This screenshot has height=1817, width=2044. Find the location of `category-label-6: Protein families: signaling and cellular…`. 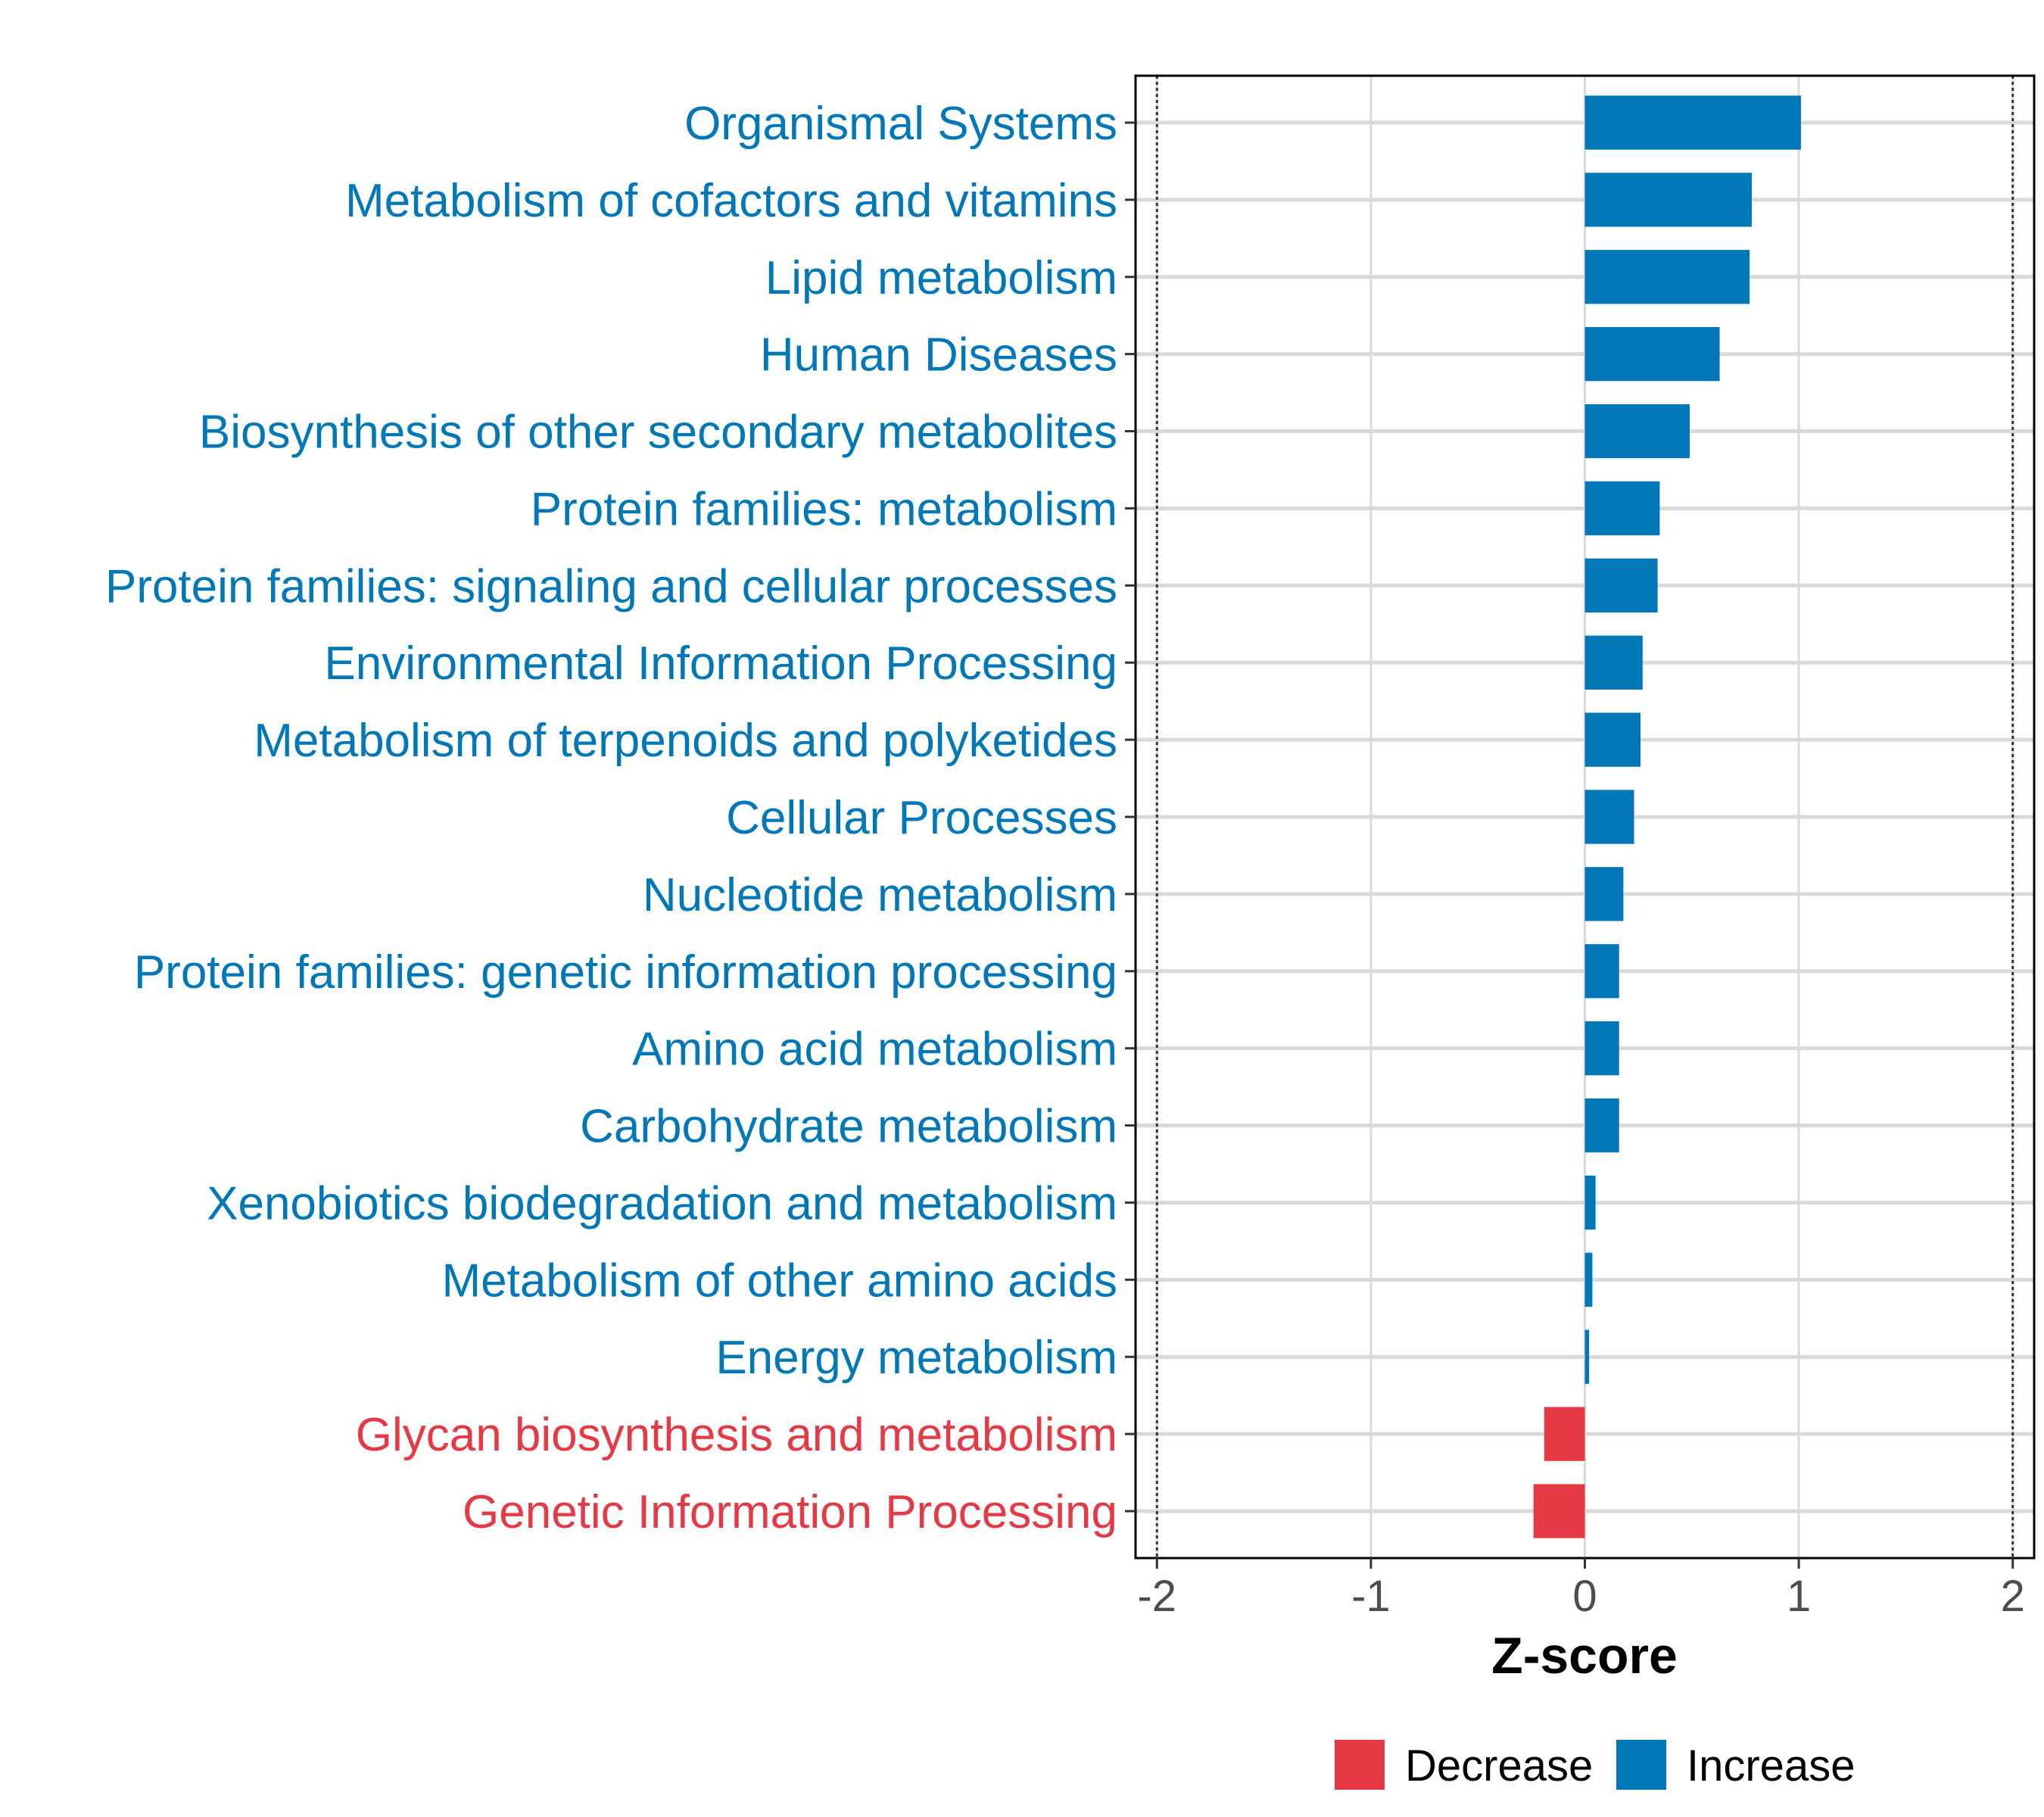

category-label-6: Protein families: signaling and cellular… is located at coordinates (611, 586).